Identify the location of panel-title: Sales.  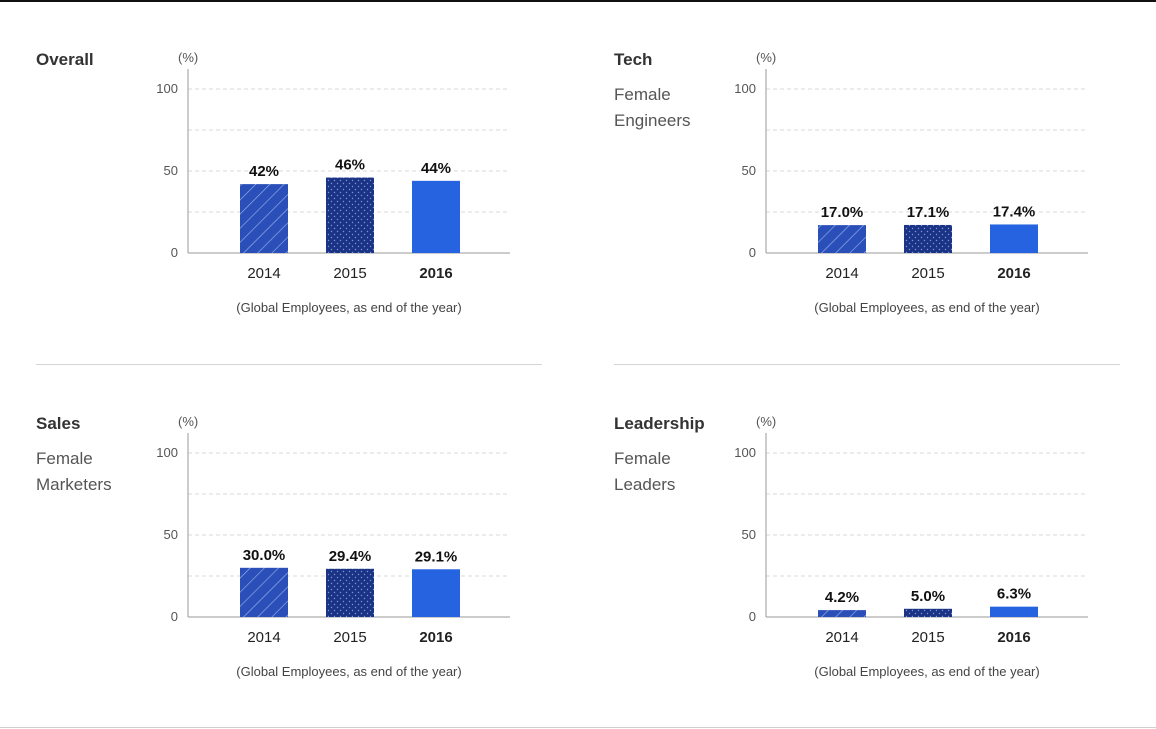
(58, 423).